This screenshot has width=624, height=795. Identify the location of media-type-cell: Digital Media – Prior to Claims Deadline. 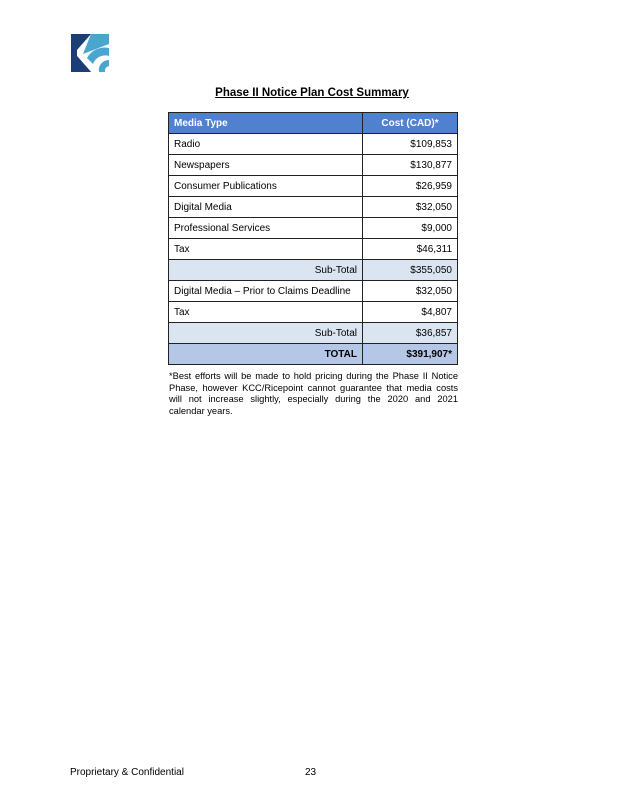
(265, 291).